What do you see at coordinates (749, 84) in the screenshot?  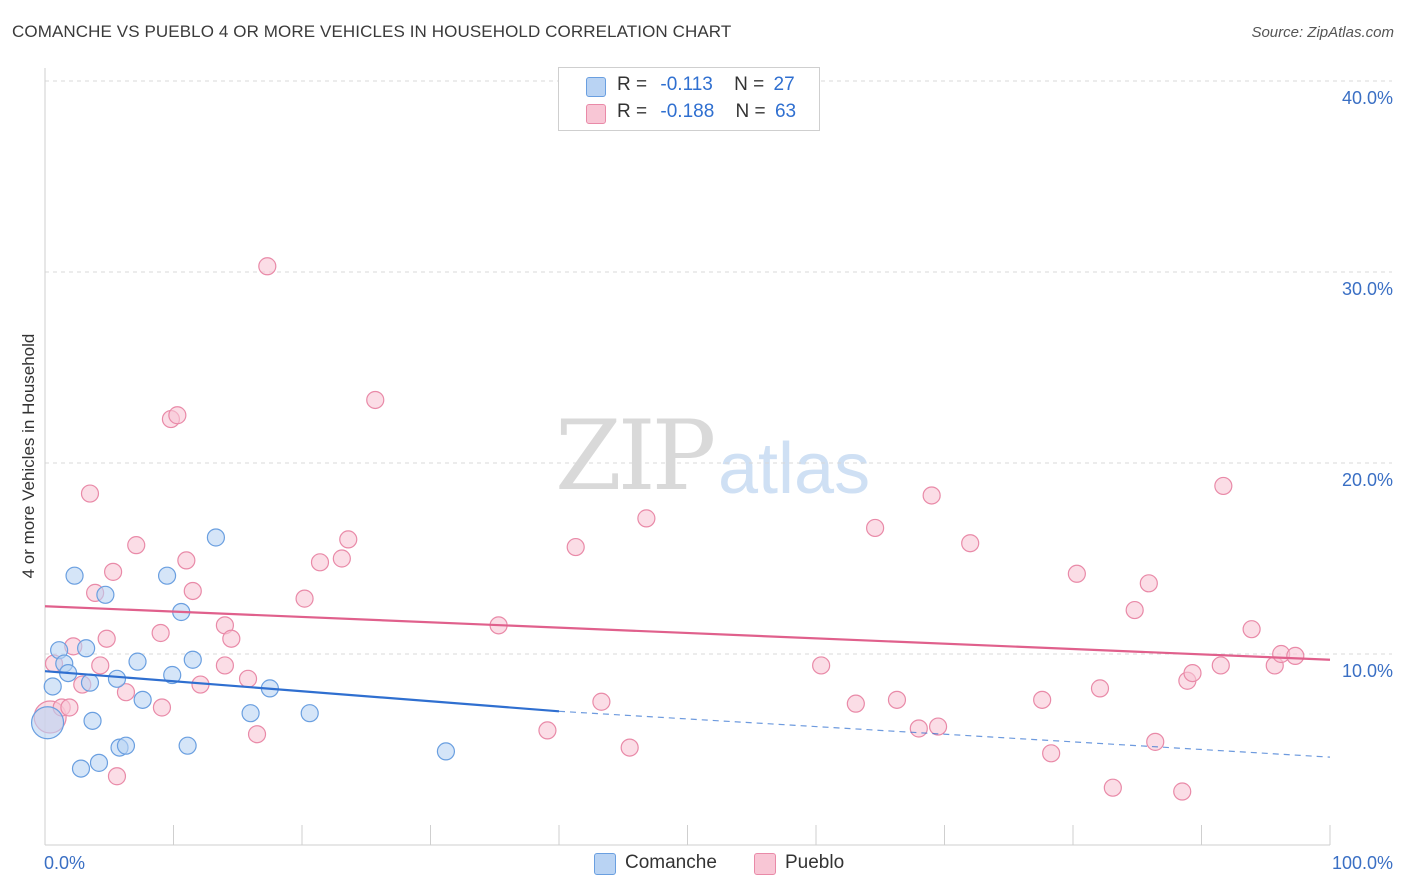 I see `legend-comanche-n-label: N =` at bounding box center [749, 84].